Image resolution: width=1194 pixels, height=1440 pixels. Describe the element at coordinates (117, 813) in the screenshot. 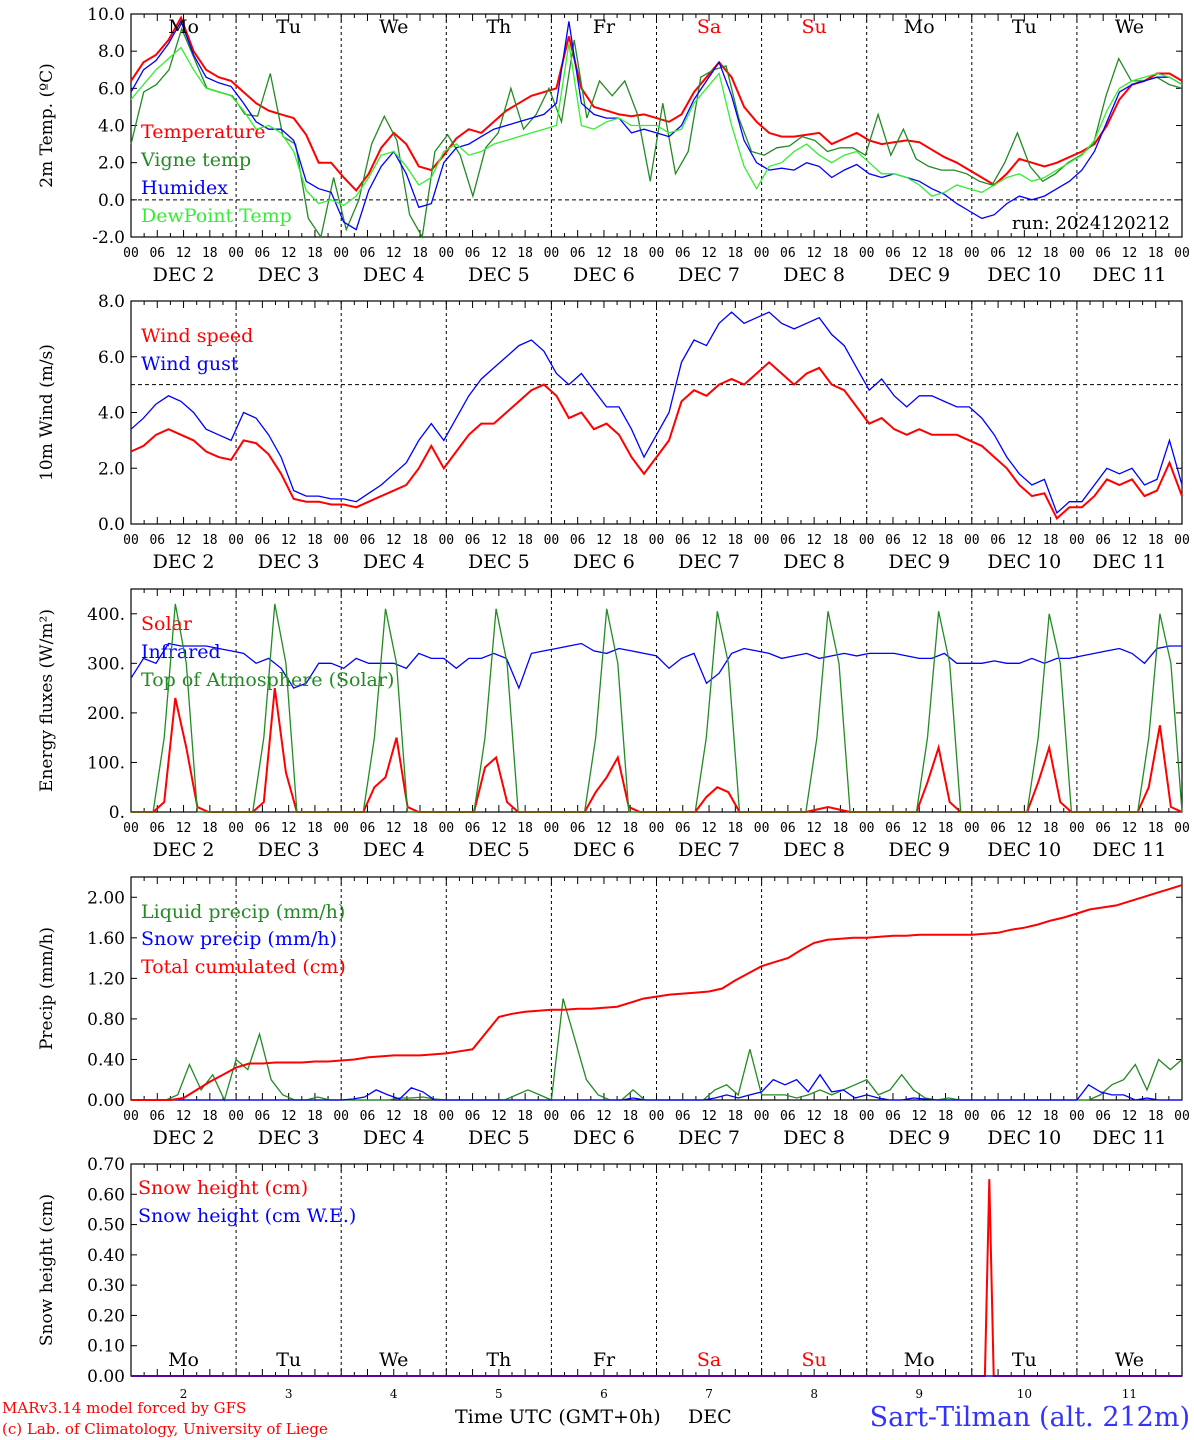

I see `y-tick-label: 0.` at that location.